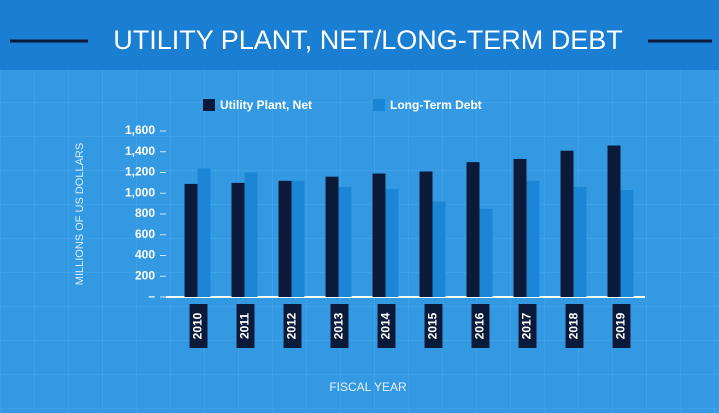 Image resolution: width=719 pixels, height=413 pixels. I want to click on y-tick-label: 1,000, so click(140, 192).